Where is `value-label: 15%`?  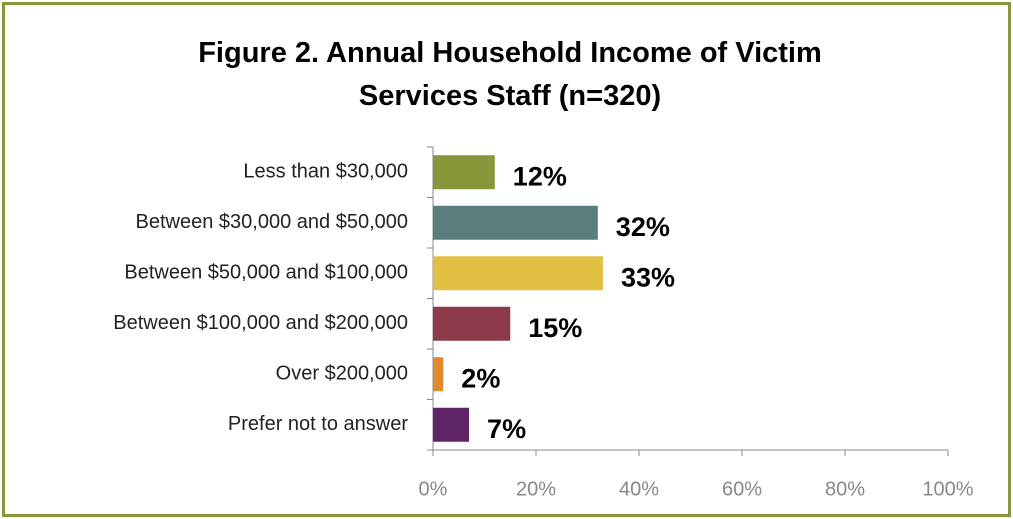 value-label: 15% is located at coordinates (555, 328).